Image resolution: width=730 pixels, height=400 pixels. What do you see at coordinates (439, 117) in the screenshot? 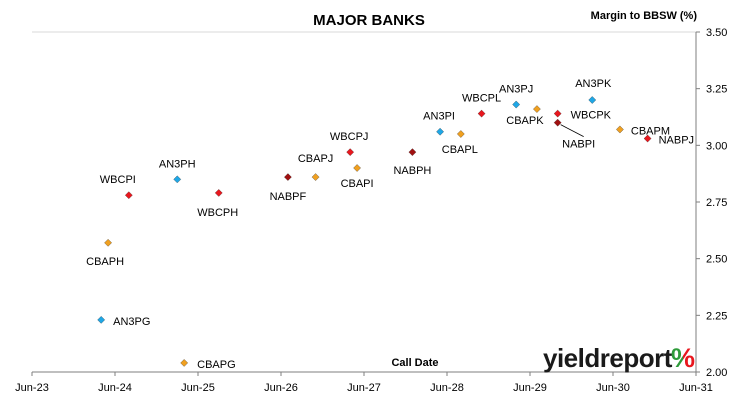
I see `point-label: AN3PI` at bounding box center [439, 117].